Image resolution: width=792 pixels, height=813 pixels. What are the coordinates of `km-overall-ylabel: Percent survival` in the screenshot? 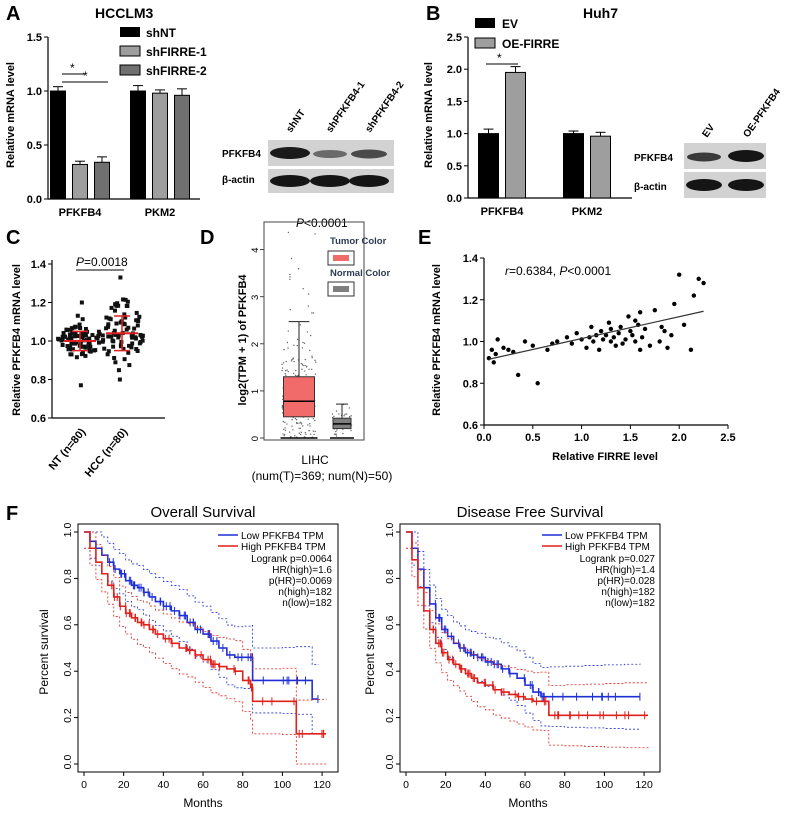 It's located at (44, 651).